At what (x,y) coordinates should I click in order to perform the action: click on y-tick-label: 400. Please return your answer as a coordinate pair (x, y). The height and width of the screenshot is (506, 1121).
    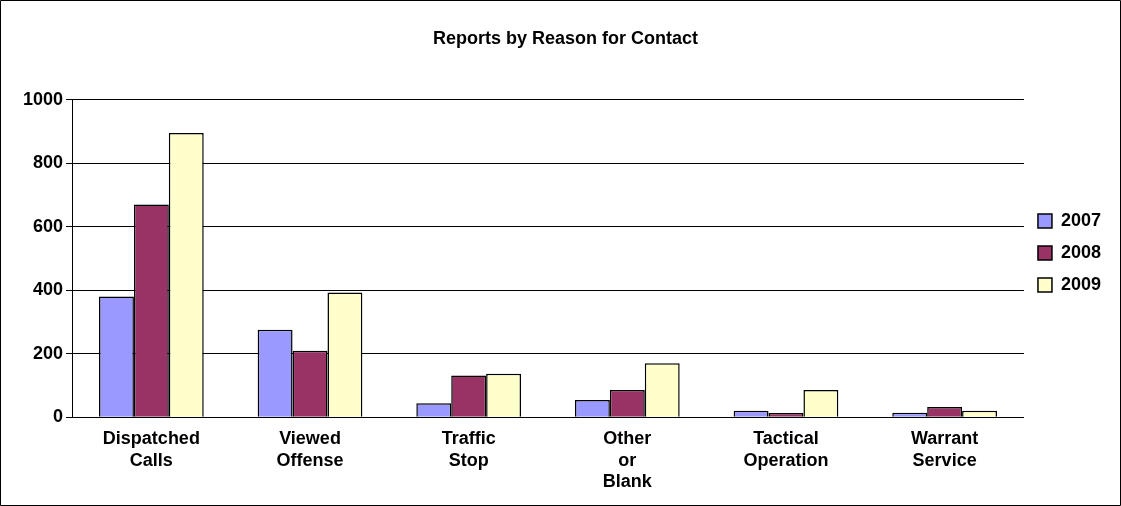
    Looking at the image, I should click on (48, 289).